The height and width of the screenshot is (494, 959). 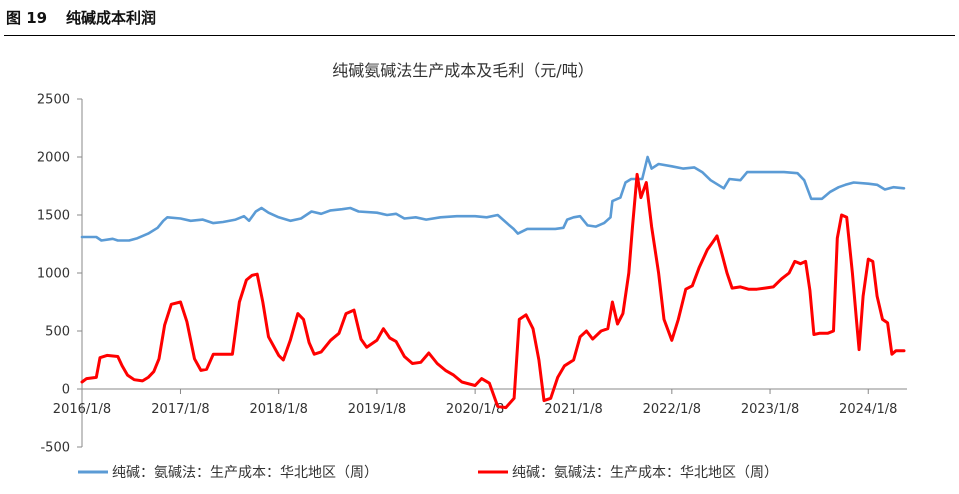 I want to click on figure-header: 图 19 纯碱成本利润, so click(x=479, y=18).